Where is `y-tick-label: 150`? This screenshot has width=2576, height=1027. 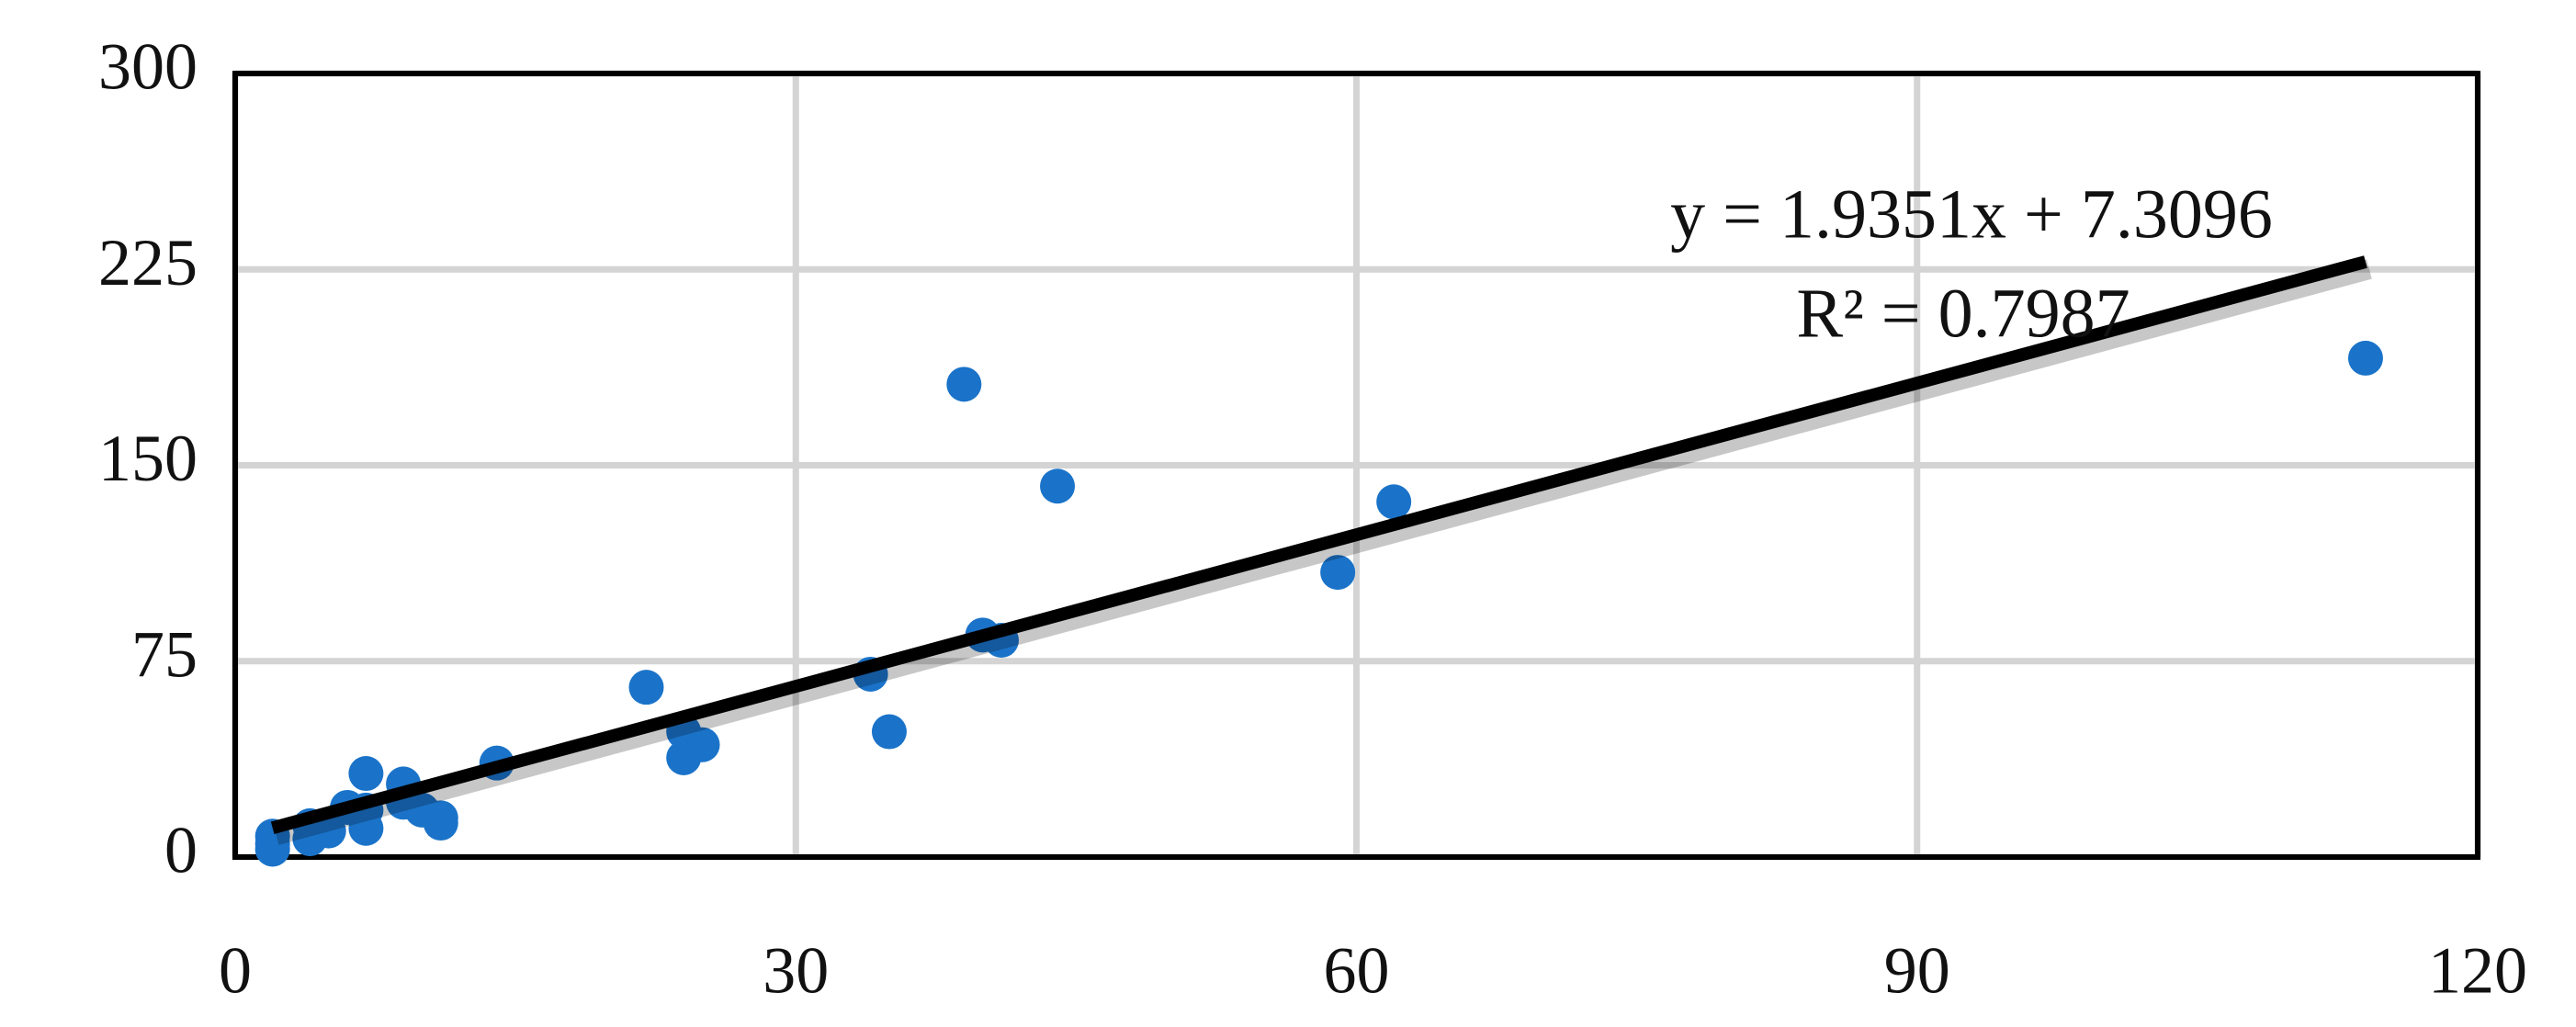
y-tick-label: 150 is located at coordinates (148, 458).